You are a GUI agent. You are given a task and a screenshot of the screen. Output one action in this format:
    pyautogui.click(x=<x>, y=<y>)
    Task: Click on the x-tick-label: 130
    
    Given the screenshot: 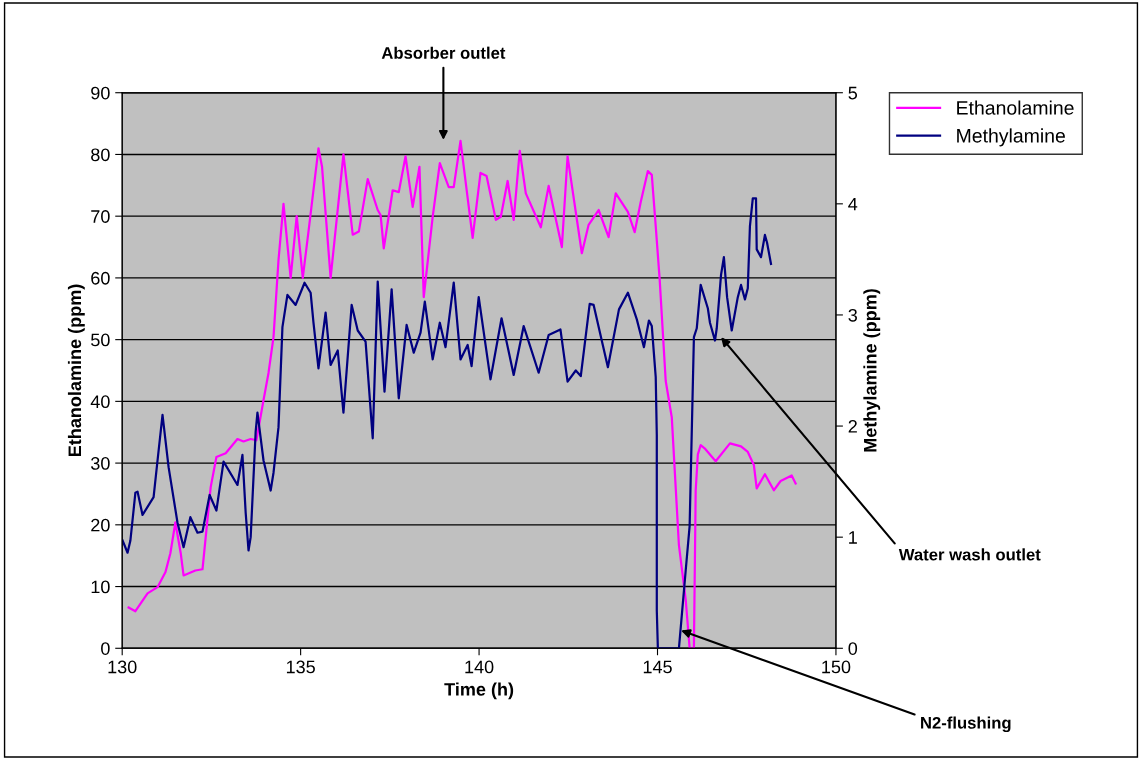 What is the action you would take?
    pyautogui.click(x=122, y=667)
    